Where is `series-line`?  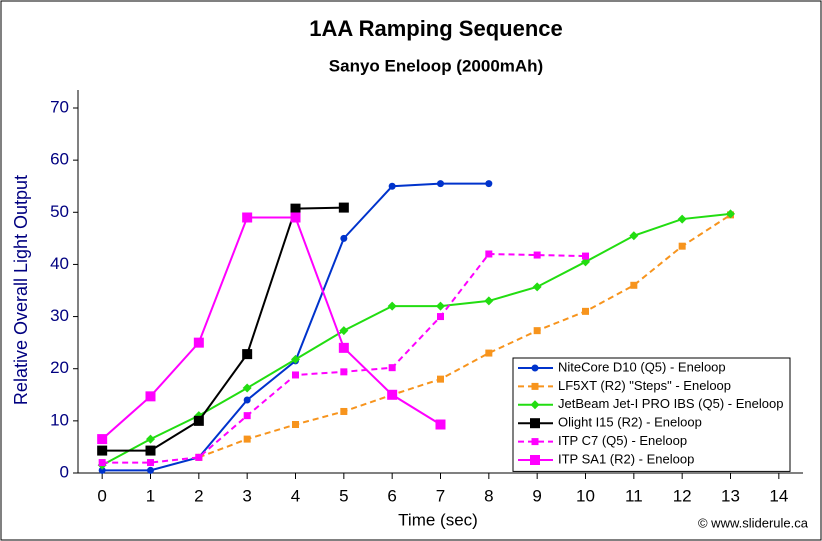
series-line is located at coordinates (223, 329).